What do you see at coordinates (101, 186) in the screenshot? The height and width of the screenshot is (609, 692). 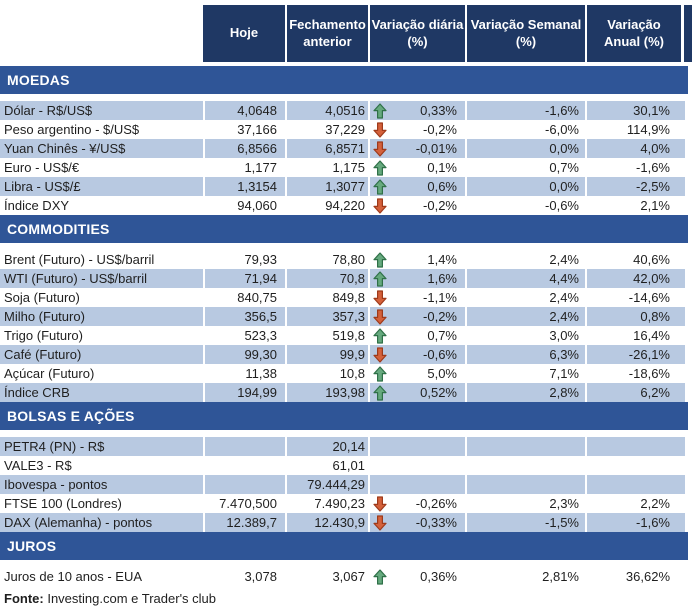 I see `asset-label: Libra - US$/£` at bounding box center [101, 186].